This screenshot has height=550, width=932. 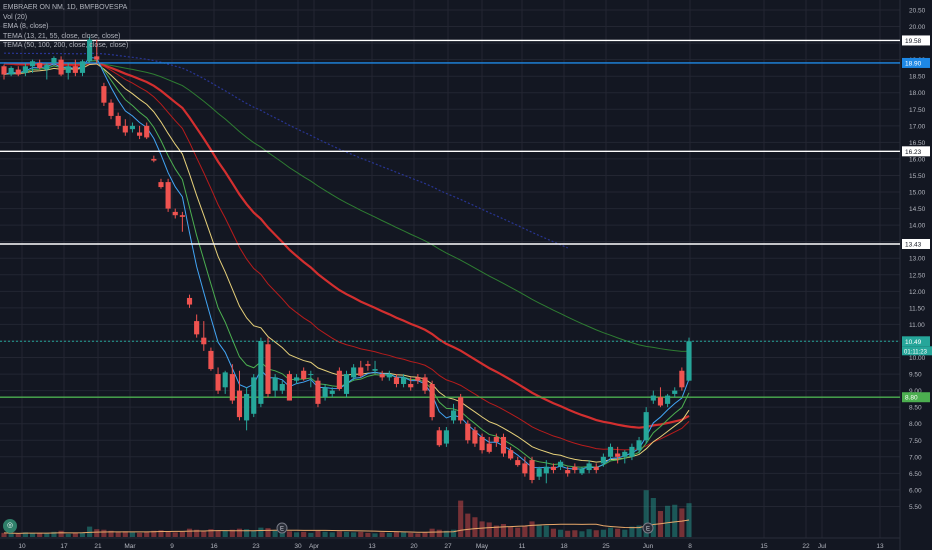 What do you see at coordinates (606, 546) in the screenshot?
I see `x-tick-label: 25` at bounding box center [606, 546].